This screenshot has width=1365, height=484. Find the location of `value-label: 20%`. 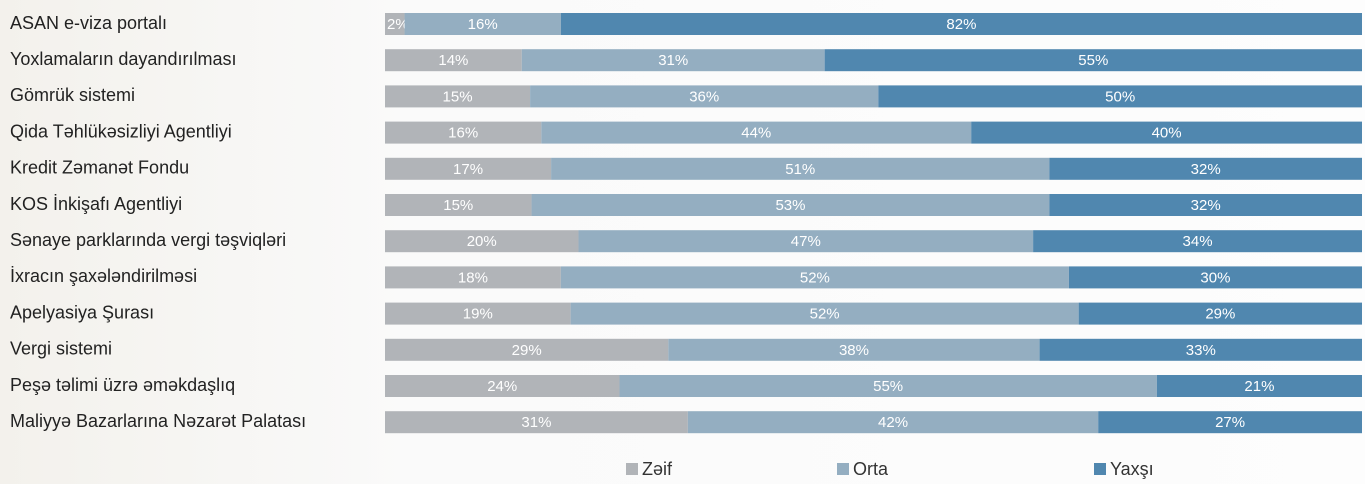

value-label: 20% is located at coordinates (482, 241).